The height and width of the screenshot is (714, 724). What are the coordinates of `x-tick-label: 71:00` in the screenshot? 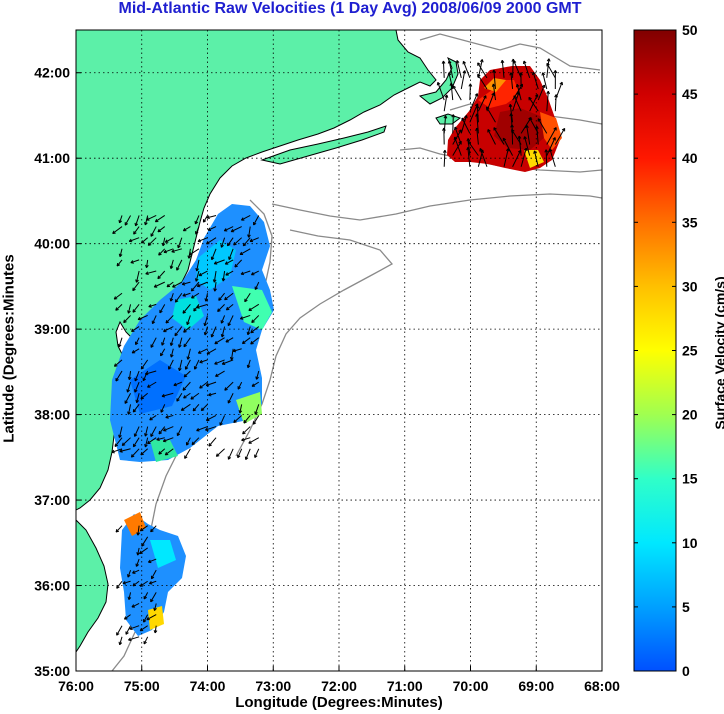 It's located at (405, 686).